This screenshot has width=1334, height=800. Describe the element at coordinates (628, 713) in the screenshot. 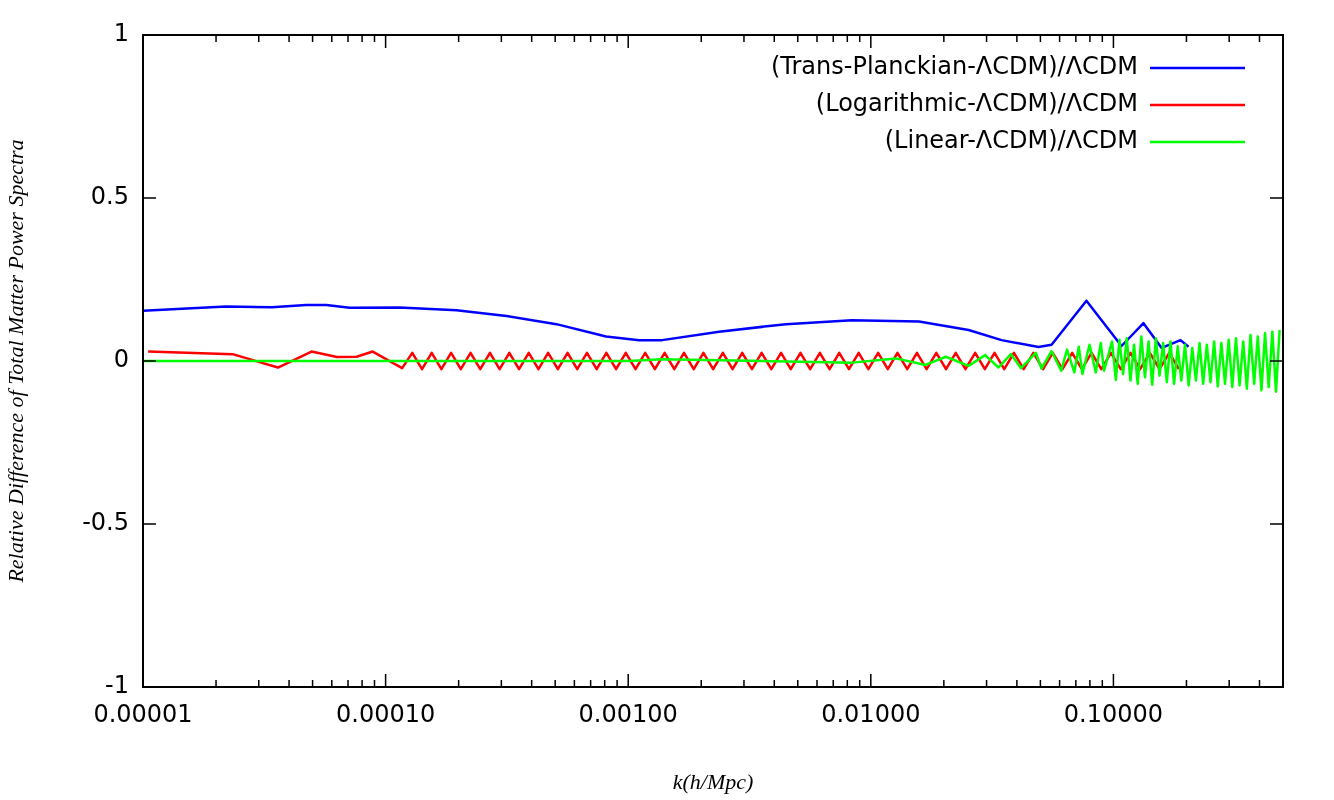

I see `x-tick-label: 0.00100` at that location.